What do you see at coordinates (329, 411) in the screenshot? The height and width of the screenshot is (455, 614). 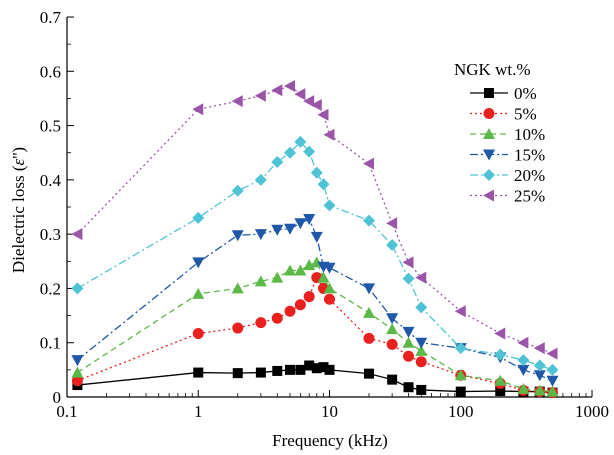 I see `x-tick-label: 10` at bounding box center [329, 411].